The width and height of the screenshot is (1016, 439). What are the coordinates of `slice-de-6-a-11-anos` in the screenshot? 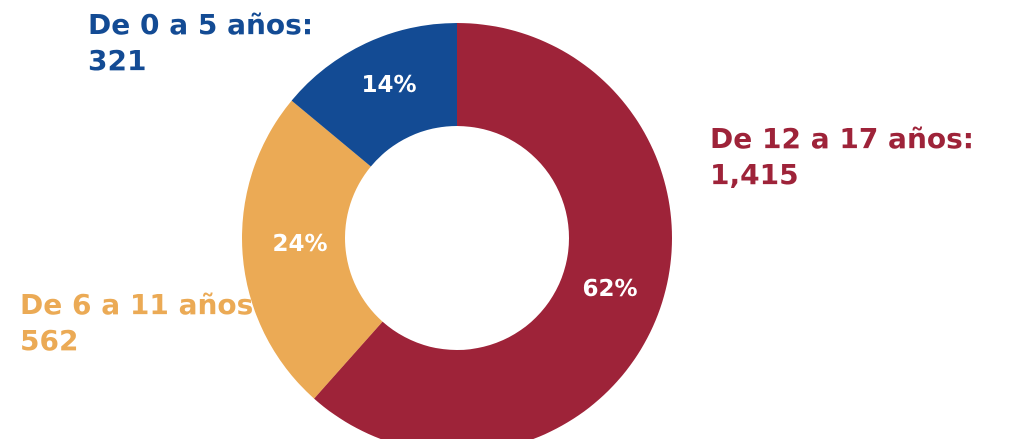 It's located at (312, 249).